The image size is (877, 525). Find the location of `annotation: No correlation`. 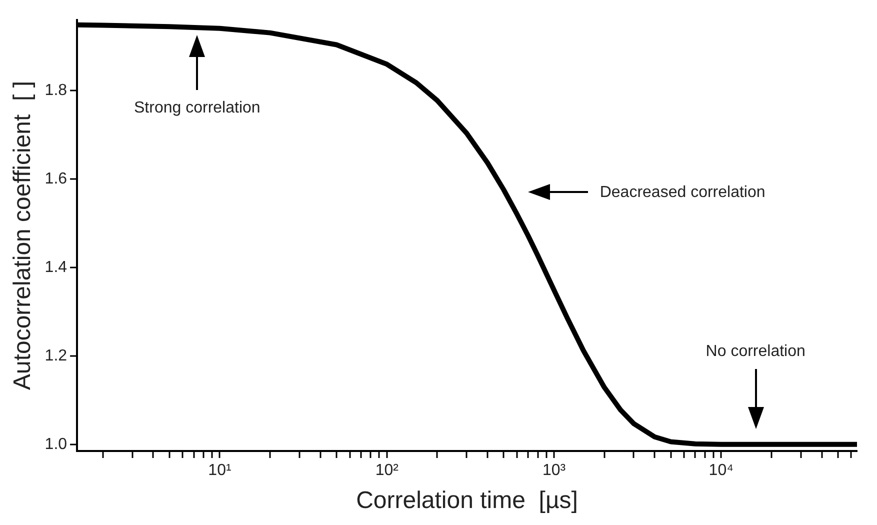

annotation: No correlation is located at coordinates (756, 351).